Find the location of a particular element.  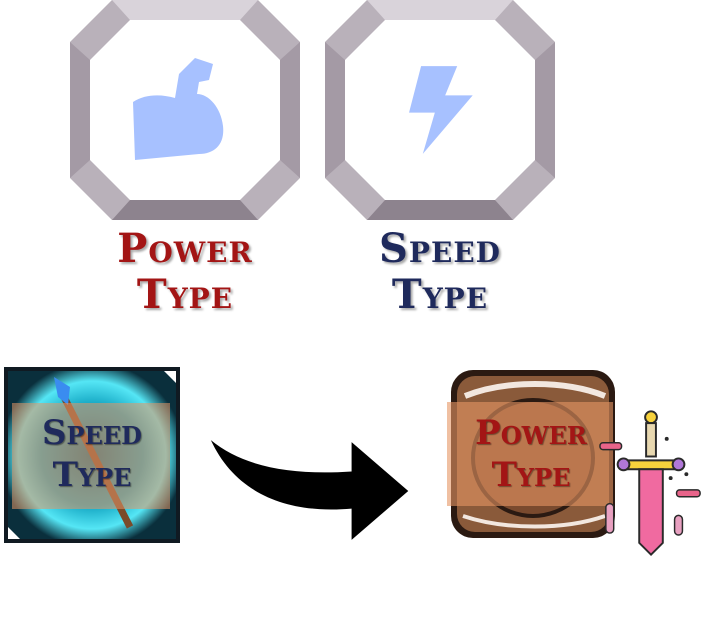

speed-card-overlay is located at coordinates (91, 456).